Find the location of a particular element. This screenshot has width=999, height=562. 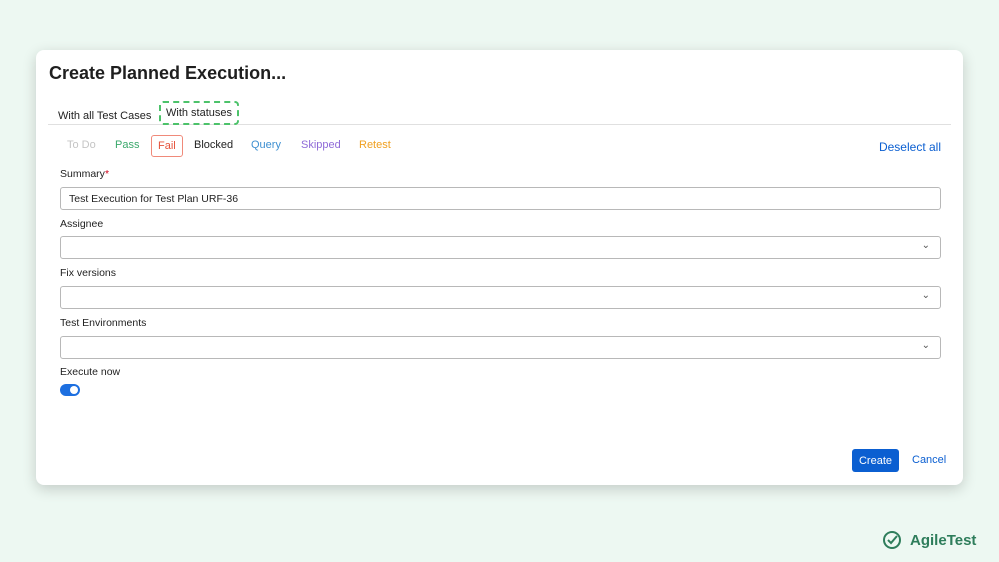

tab-with-statuses: With statuses is located at coordinates (199, 113).